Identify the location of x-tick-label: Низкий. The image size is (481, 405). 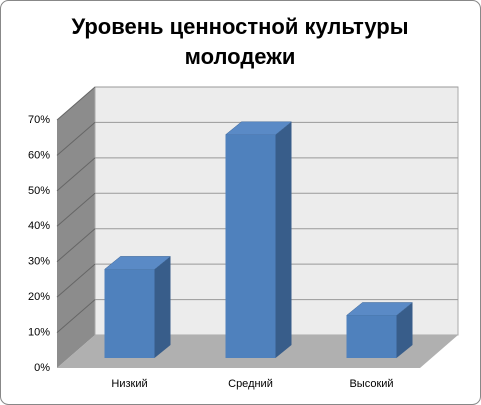
(129, 384).